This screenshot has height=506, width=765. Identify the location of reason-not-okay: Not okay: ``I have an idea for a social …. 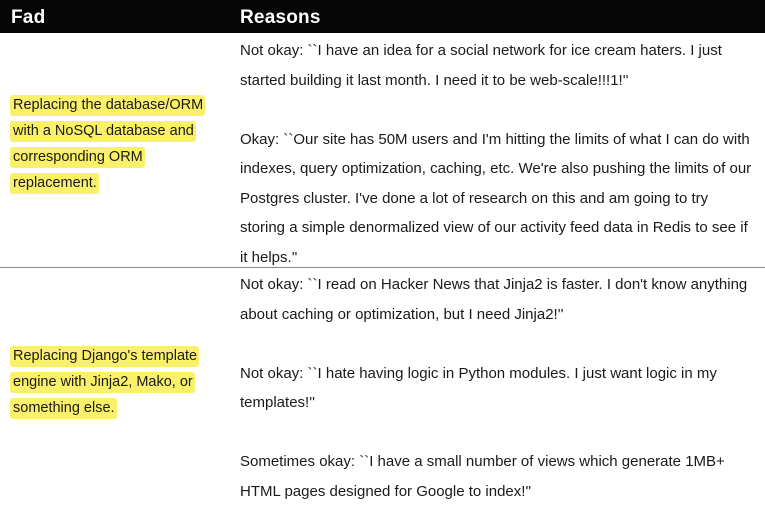
(481, 65).